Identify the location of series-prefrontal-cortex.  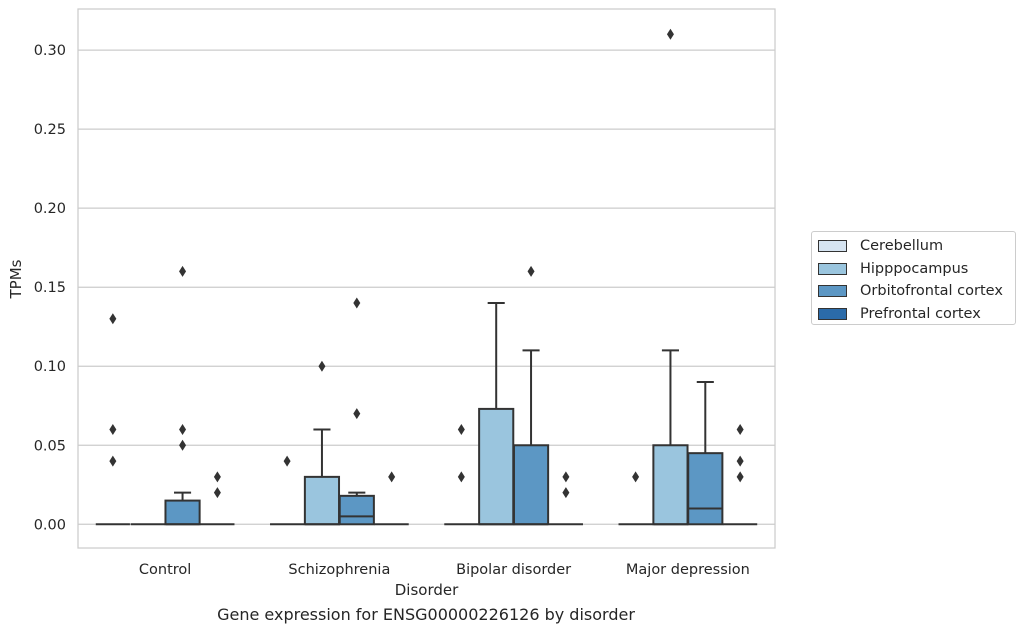
(479, 474).